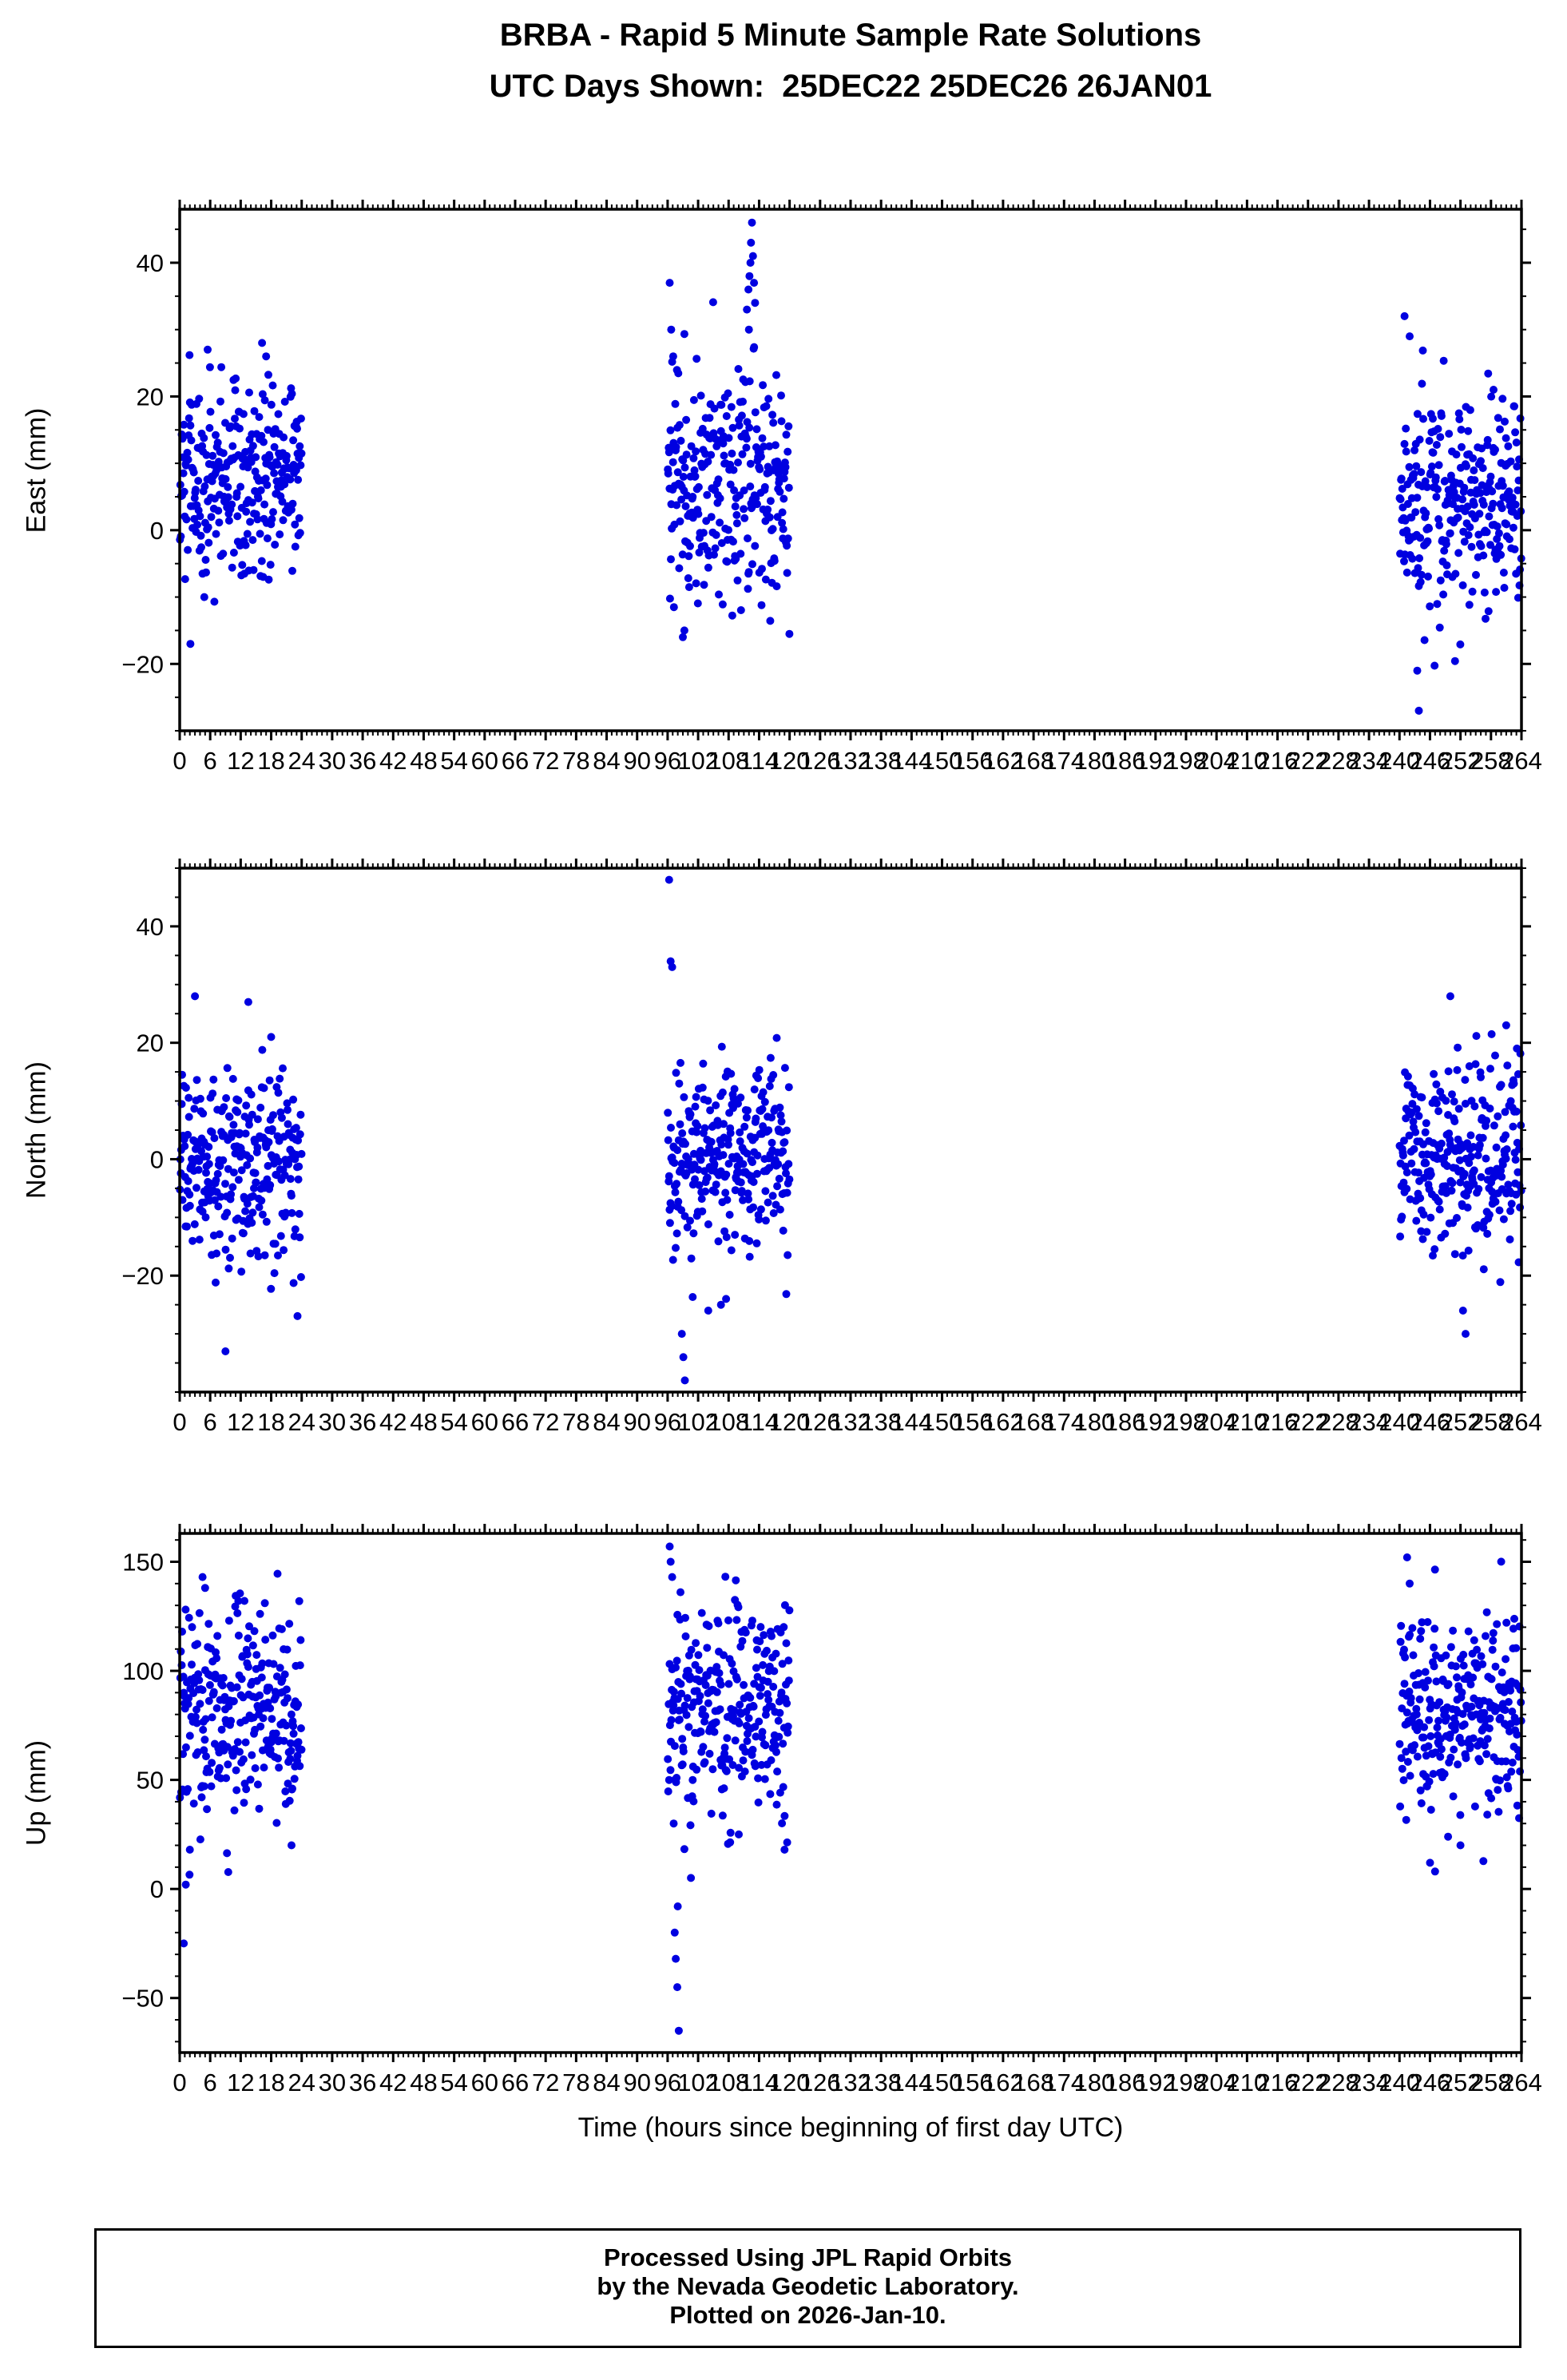  I want to click on svg-text: 66, so click(515, 1422).